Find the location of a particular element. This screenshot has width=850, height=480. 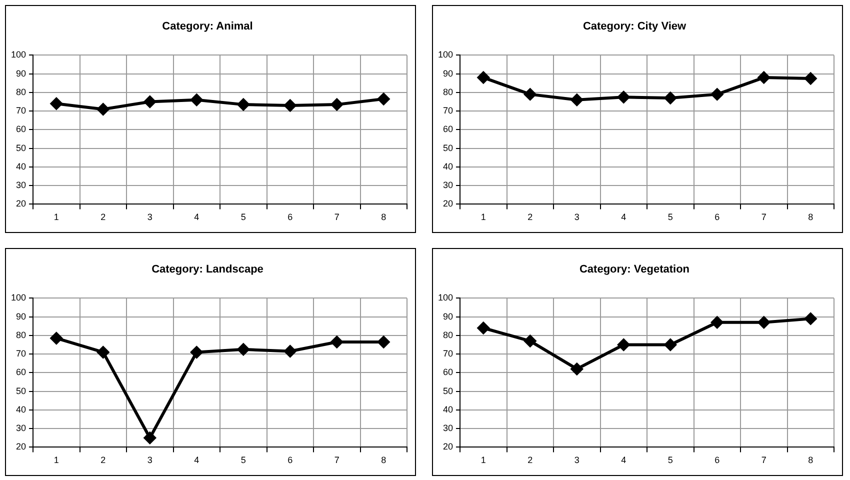

chart-title: Category: Landscape is located at coordinates (208, 270).